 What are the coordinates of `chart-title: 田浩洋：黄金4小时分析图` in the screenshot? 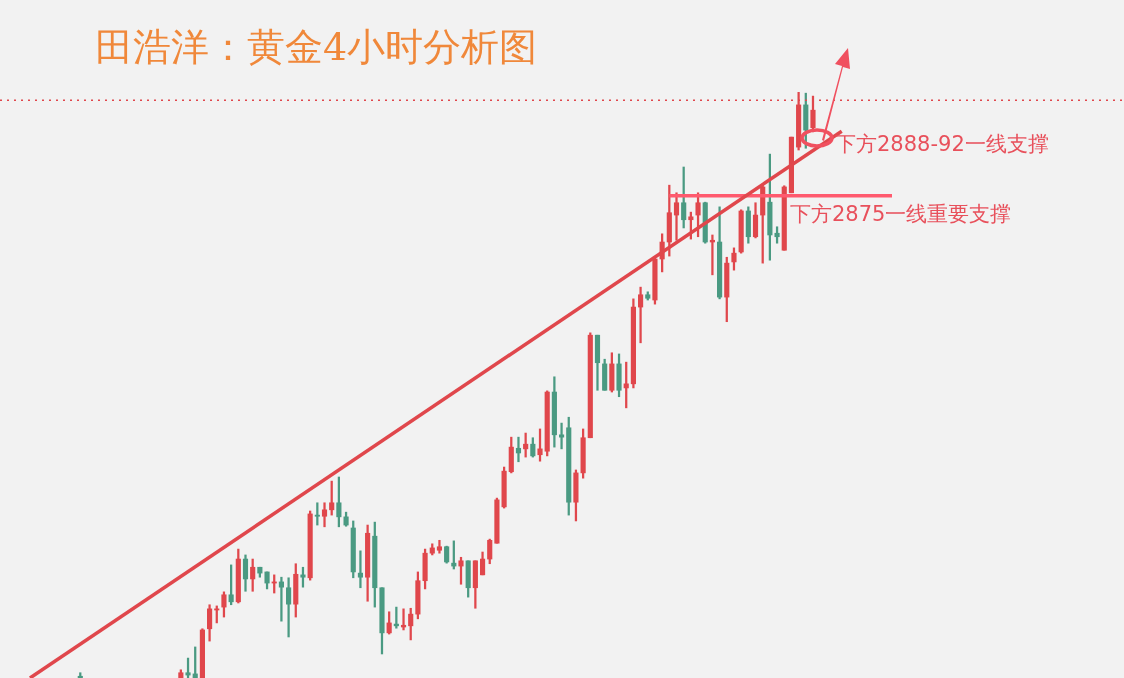 It's located at (316, 47).